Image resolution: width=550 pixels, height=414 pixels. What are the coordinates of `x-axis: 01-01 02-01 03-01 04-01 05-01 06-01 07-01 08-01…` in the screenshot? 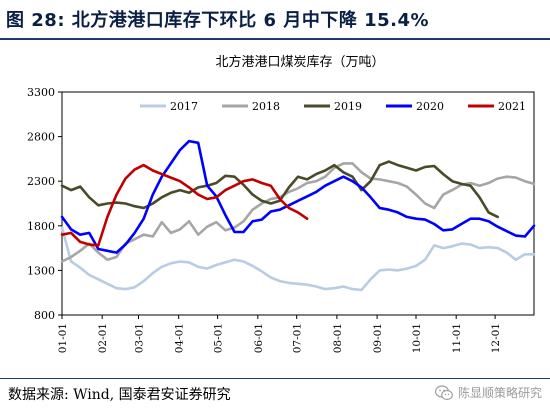 It's located at (279, 334).